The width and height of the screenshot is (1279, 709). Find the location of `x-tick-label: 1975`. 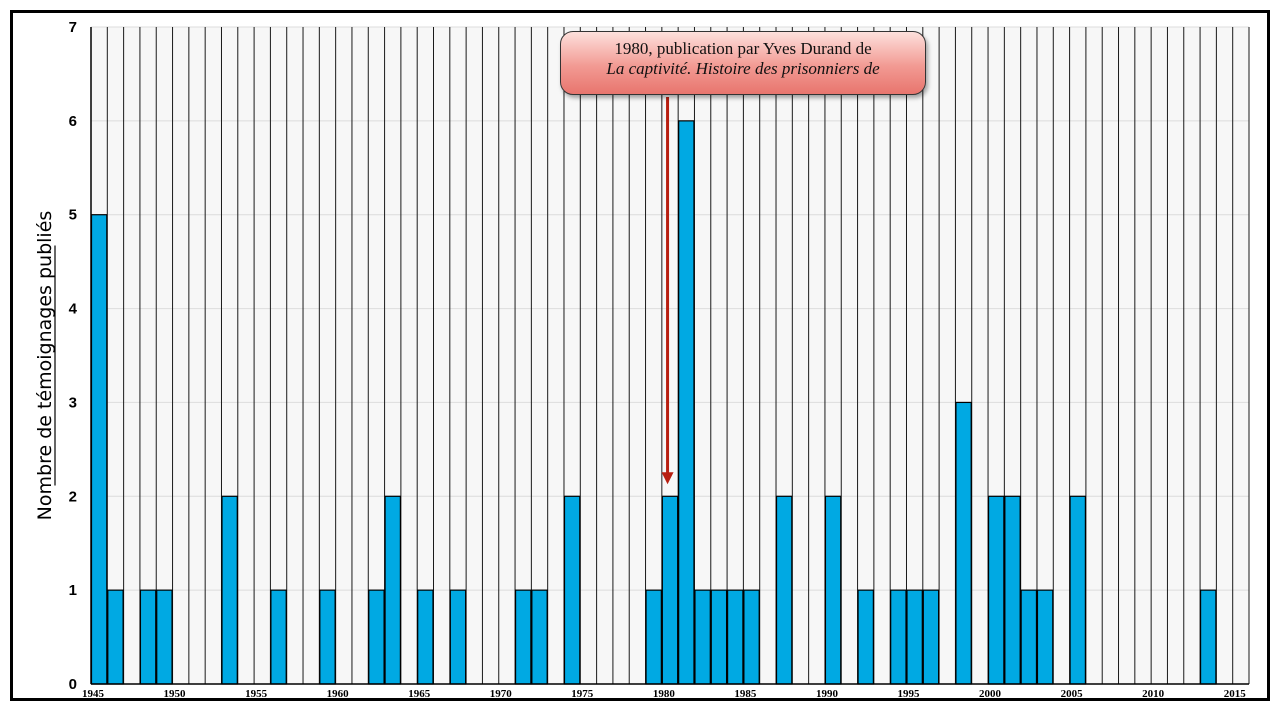

x-tick-label: 1975 is located at coordinates (582, 694).